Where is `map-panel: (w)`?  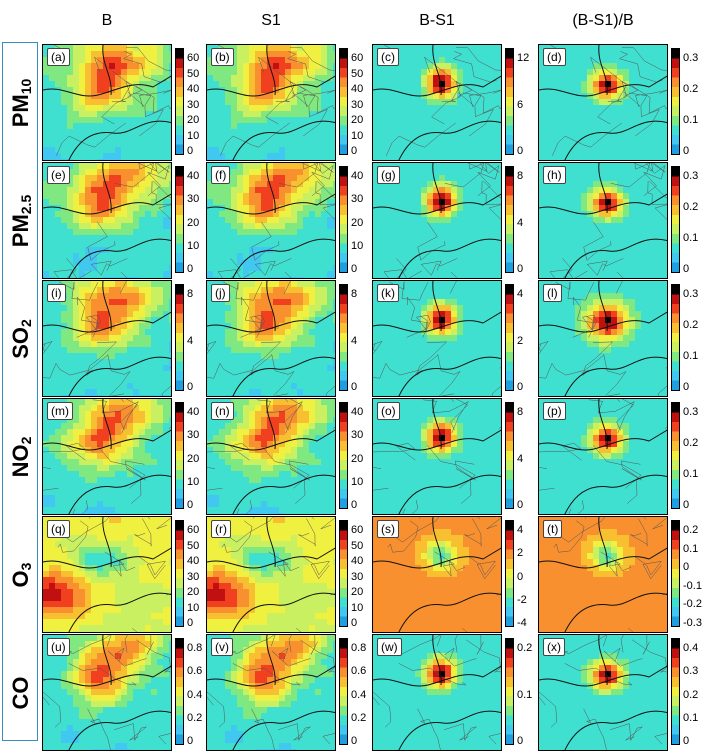 map-panel: (w) is located at coordinates (437, 692).